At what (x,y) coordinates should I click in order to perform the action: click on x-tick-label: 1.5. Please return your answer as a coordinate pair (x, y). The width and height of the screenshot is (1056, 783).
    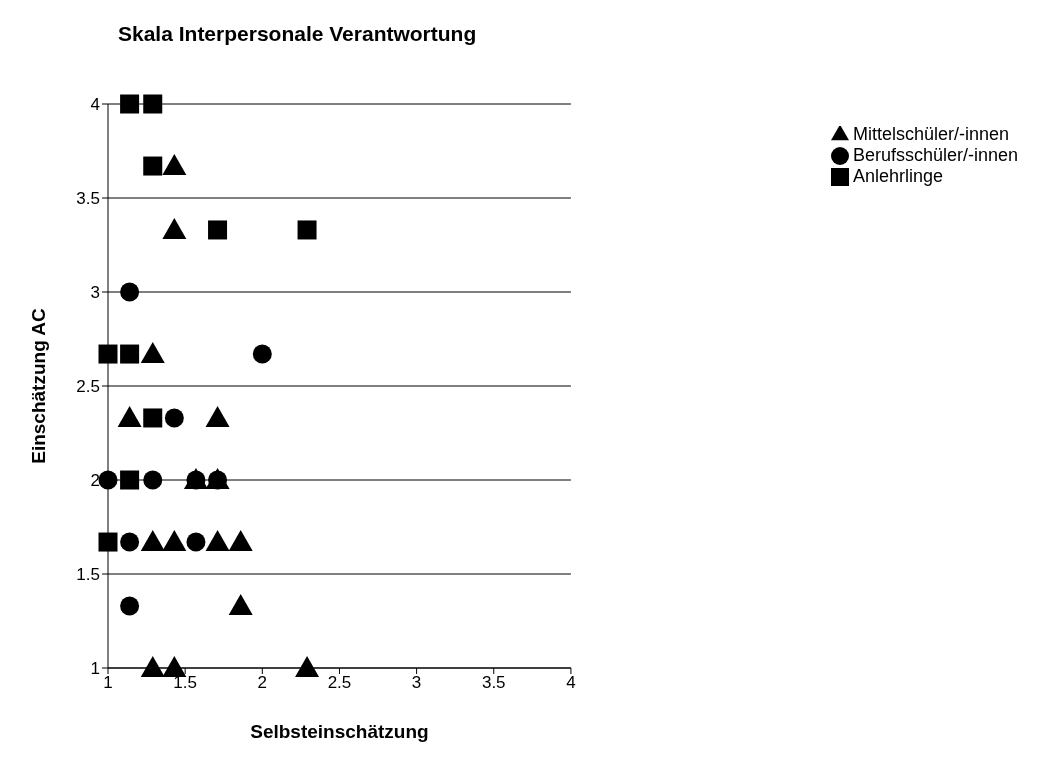
    Looking at the image, I should click on (185, 683).